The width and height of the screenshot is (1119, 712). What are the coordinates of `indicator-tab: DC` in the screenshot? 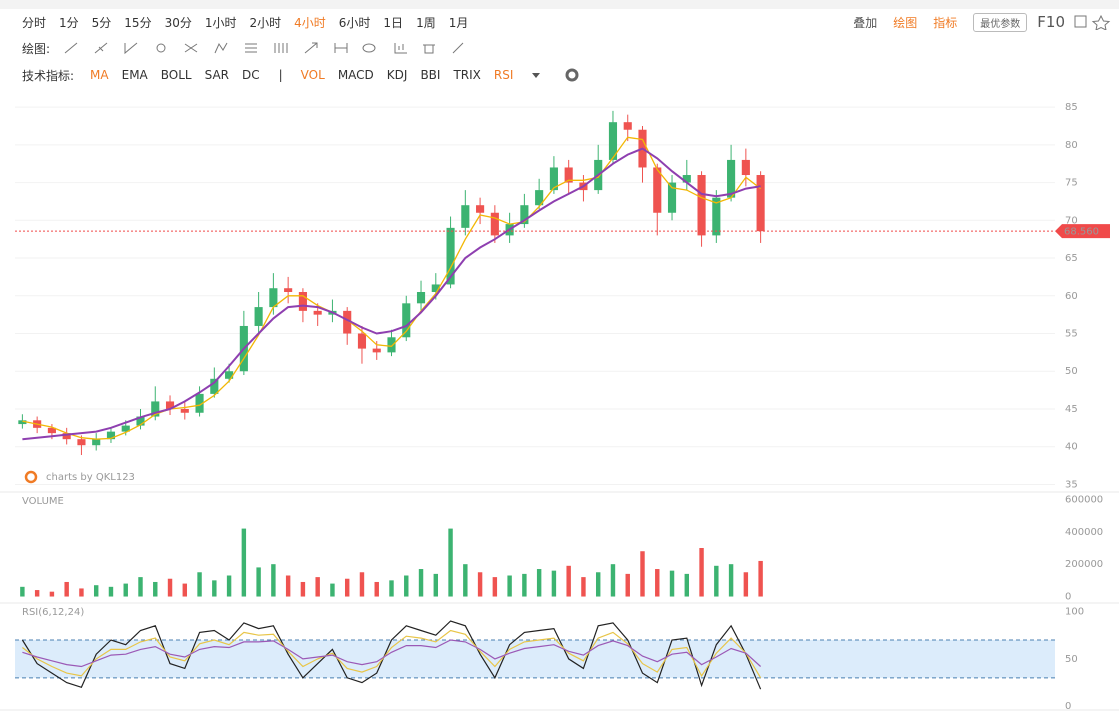 It's located at (251, 75).